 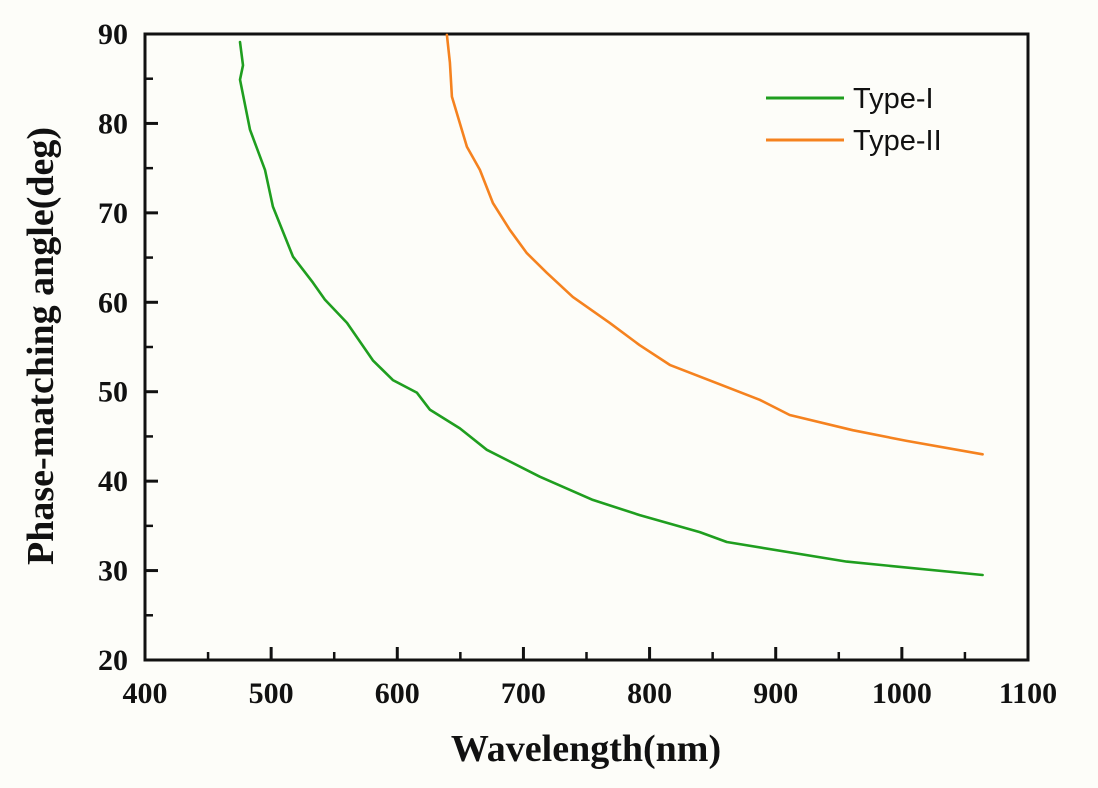 I want to click on legend-label-type-ii: Type-II, so click(x=897, y=141).